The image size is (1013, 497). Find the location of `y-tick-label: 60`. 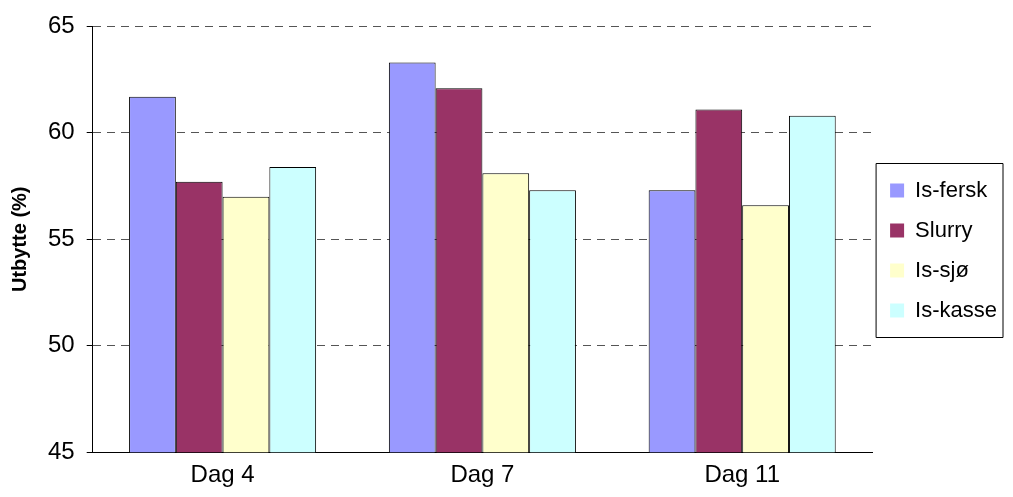

y-tick-label: 60 is located at coordinates (61, 131).